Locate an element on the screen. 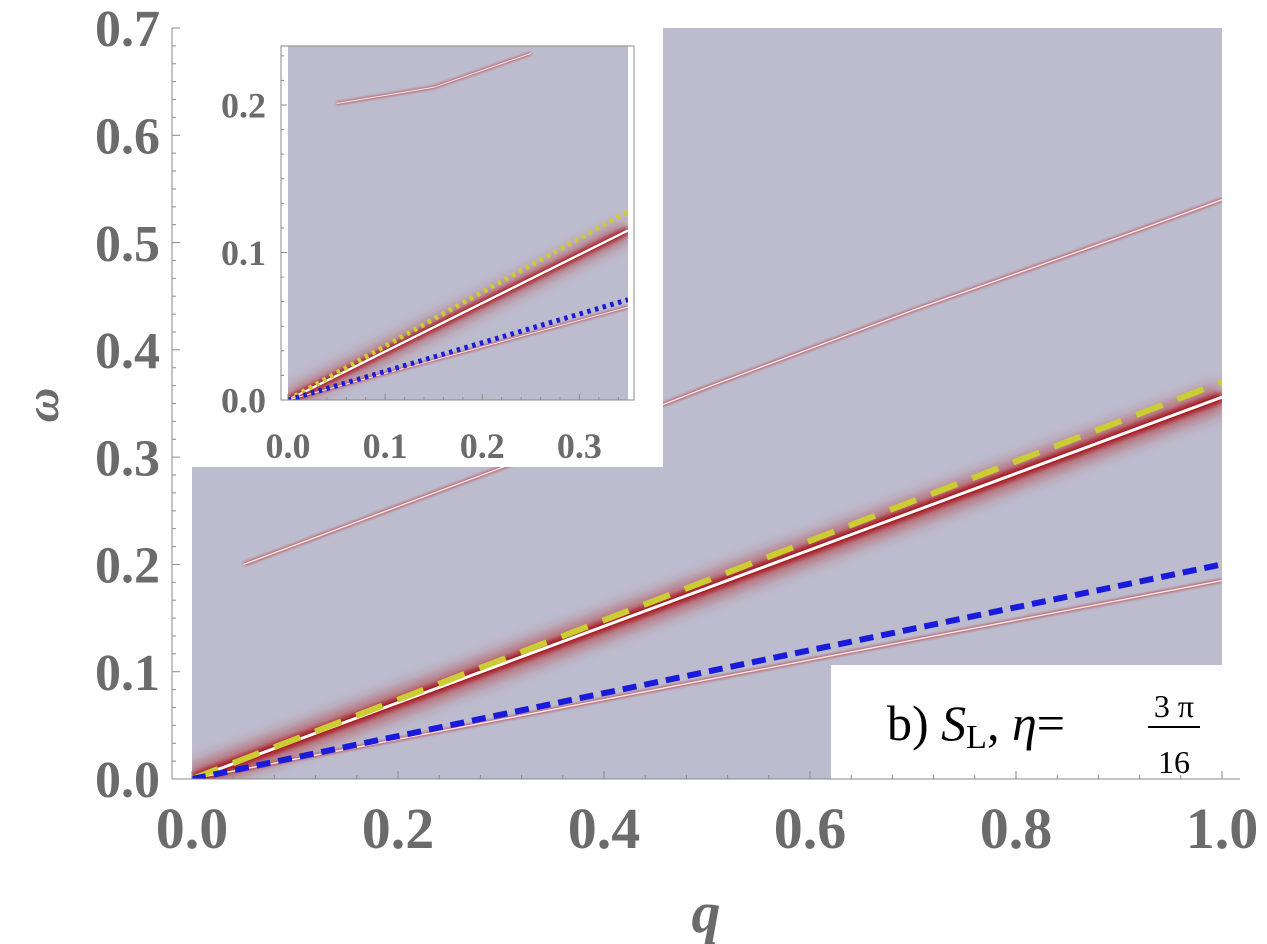 This screenshot has width=1267, height=944. inset-frame is located at coordinates (457, 223).